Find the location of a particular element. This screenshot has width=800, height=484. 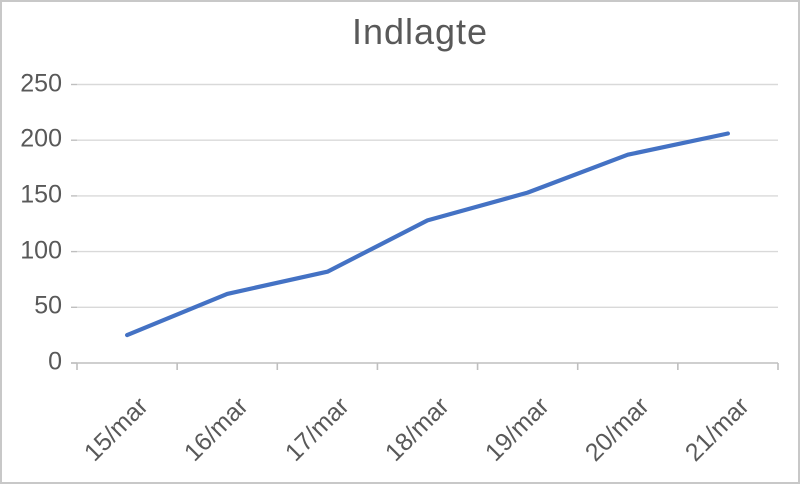

y-axis-tick-label: 100 is located at coordinates (41, 249).